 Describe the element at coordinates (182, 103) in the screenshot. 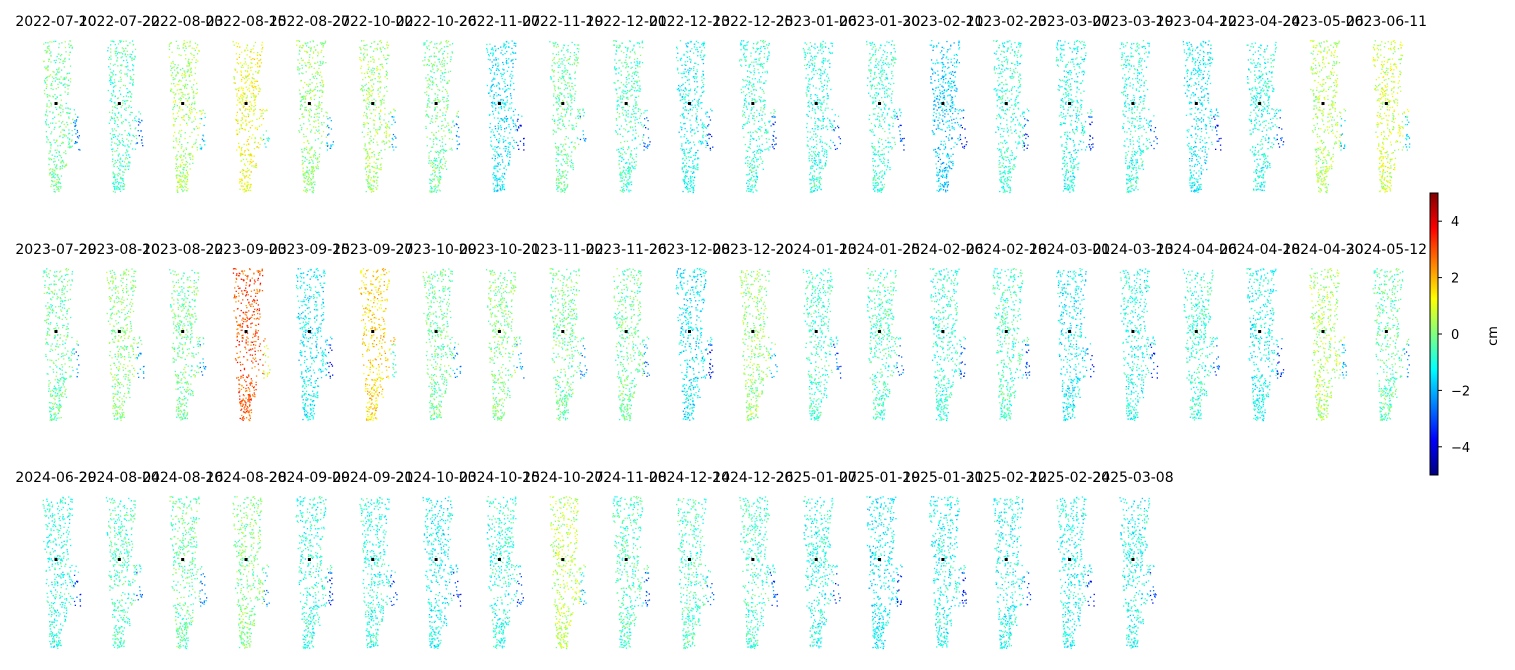

I see `panel: 2022-08-03` at that location.